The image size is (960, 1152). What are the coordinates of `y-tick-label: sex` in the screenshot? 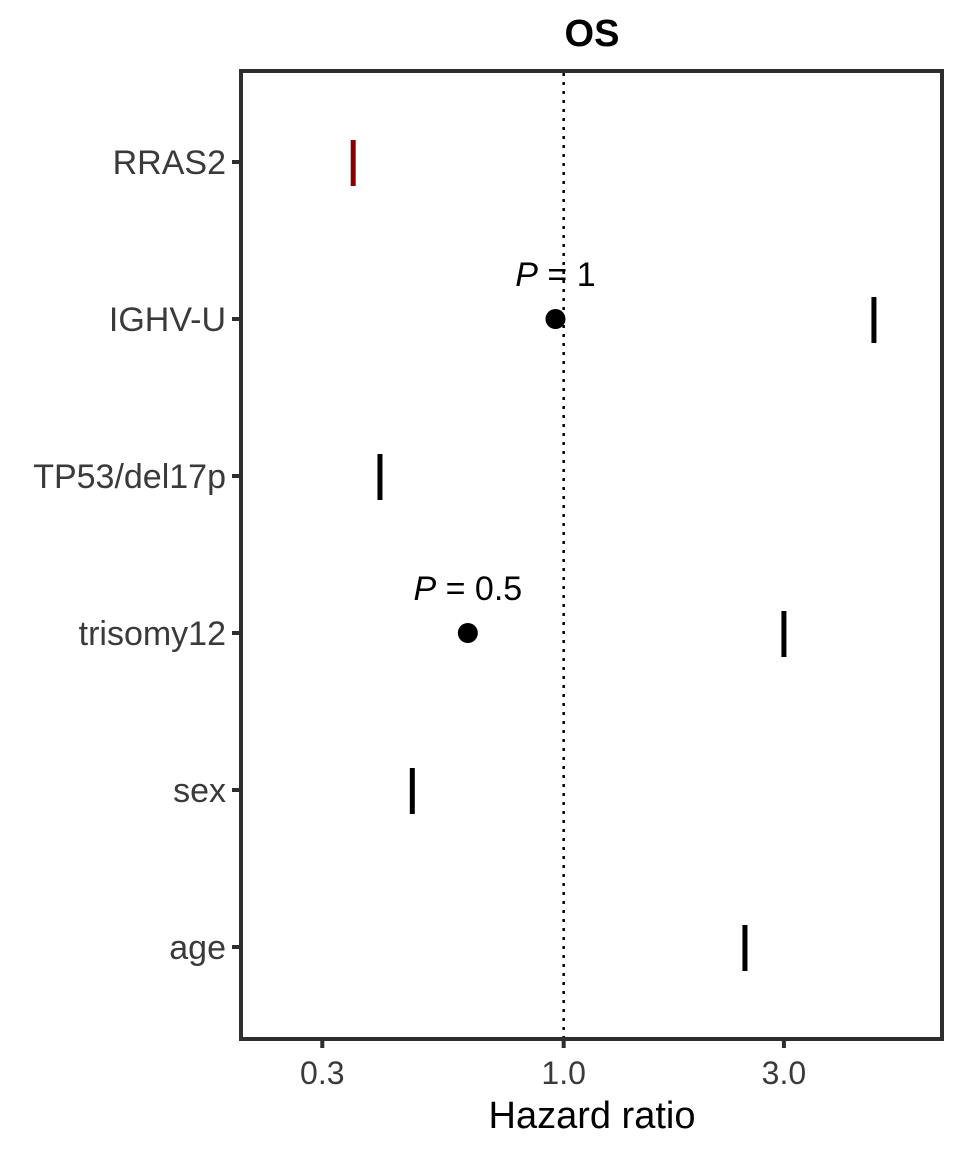 It's located at (199, 791).